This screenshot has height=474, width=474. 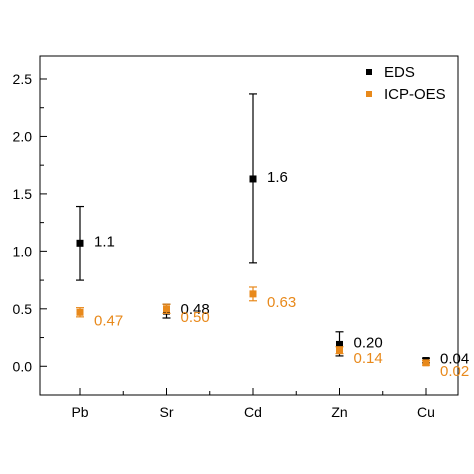 What do you see at coordinates (108, 320) in the screenshot?
I see `data-label: 0.47` at bounding box center [108, 320].